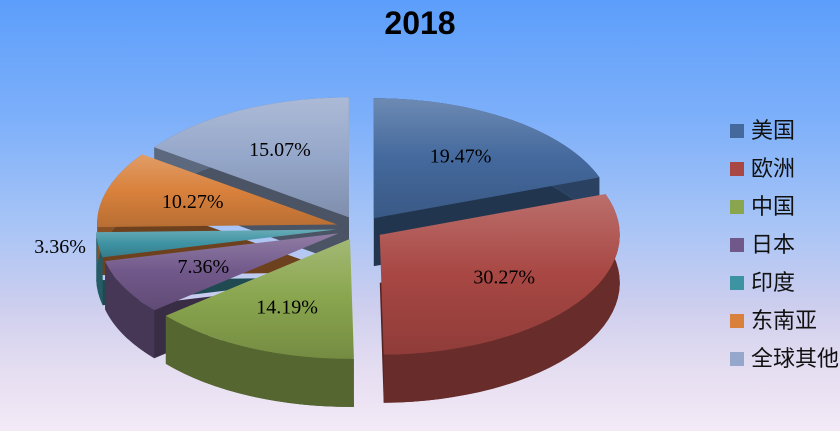 This screenshot has width=840, height=431. What do you see at coordinates (280, 150) in the screenshot?
I see `slice-label: 15.07%` at bounding box center [280, 150].